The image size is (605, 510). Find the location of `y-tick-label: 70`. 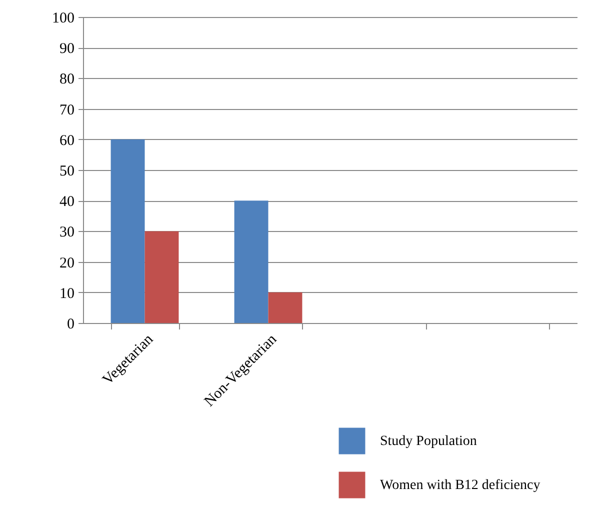

y-tick-label: 70 is located at coordinates (67, 110).